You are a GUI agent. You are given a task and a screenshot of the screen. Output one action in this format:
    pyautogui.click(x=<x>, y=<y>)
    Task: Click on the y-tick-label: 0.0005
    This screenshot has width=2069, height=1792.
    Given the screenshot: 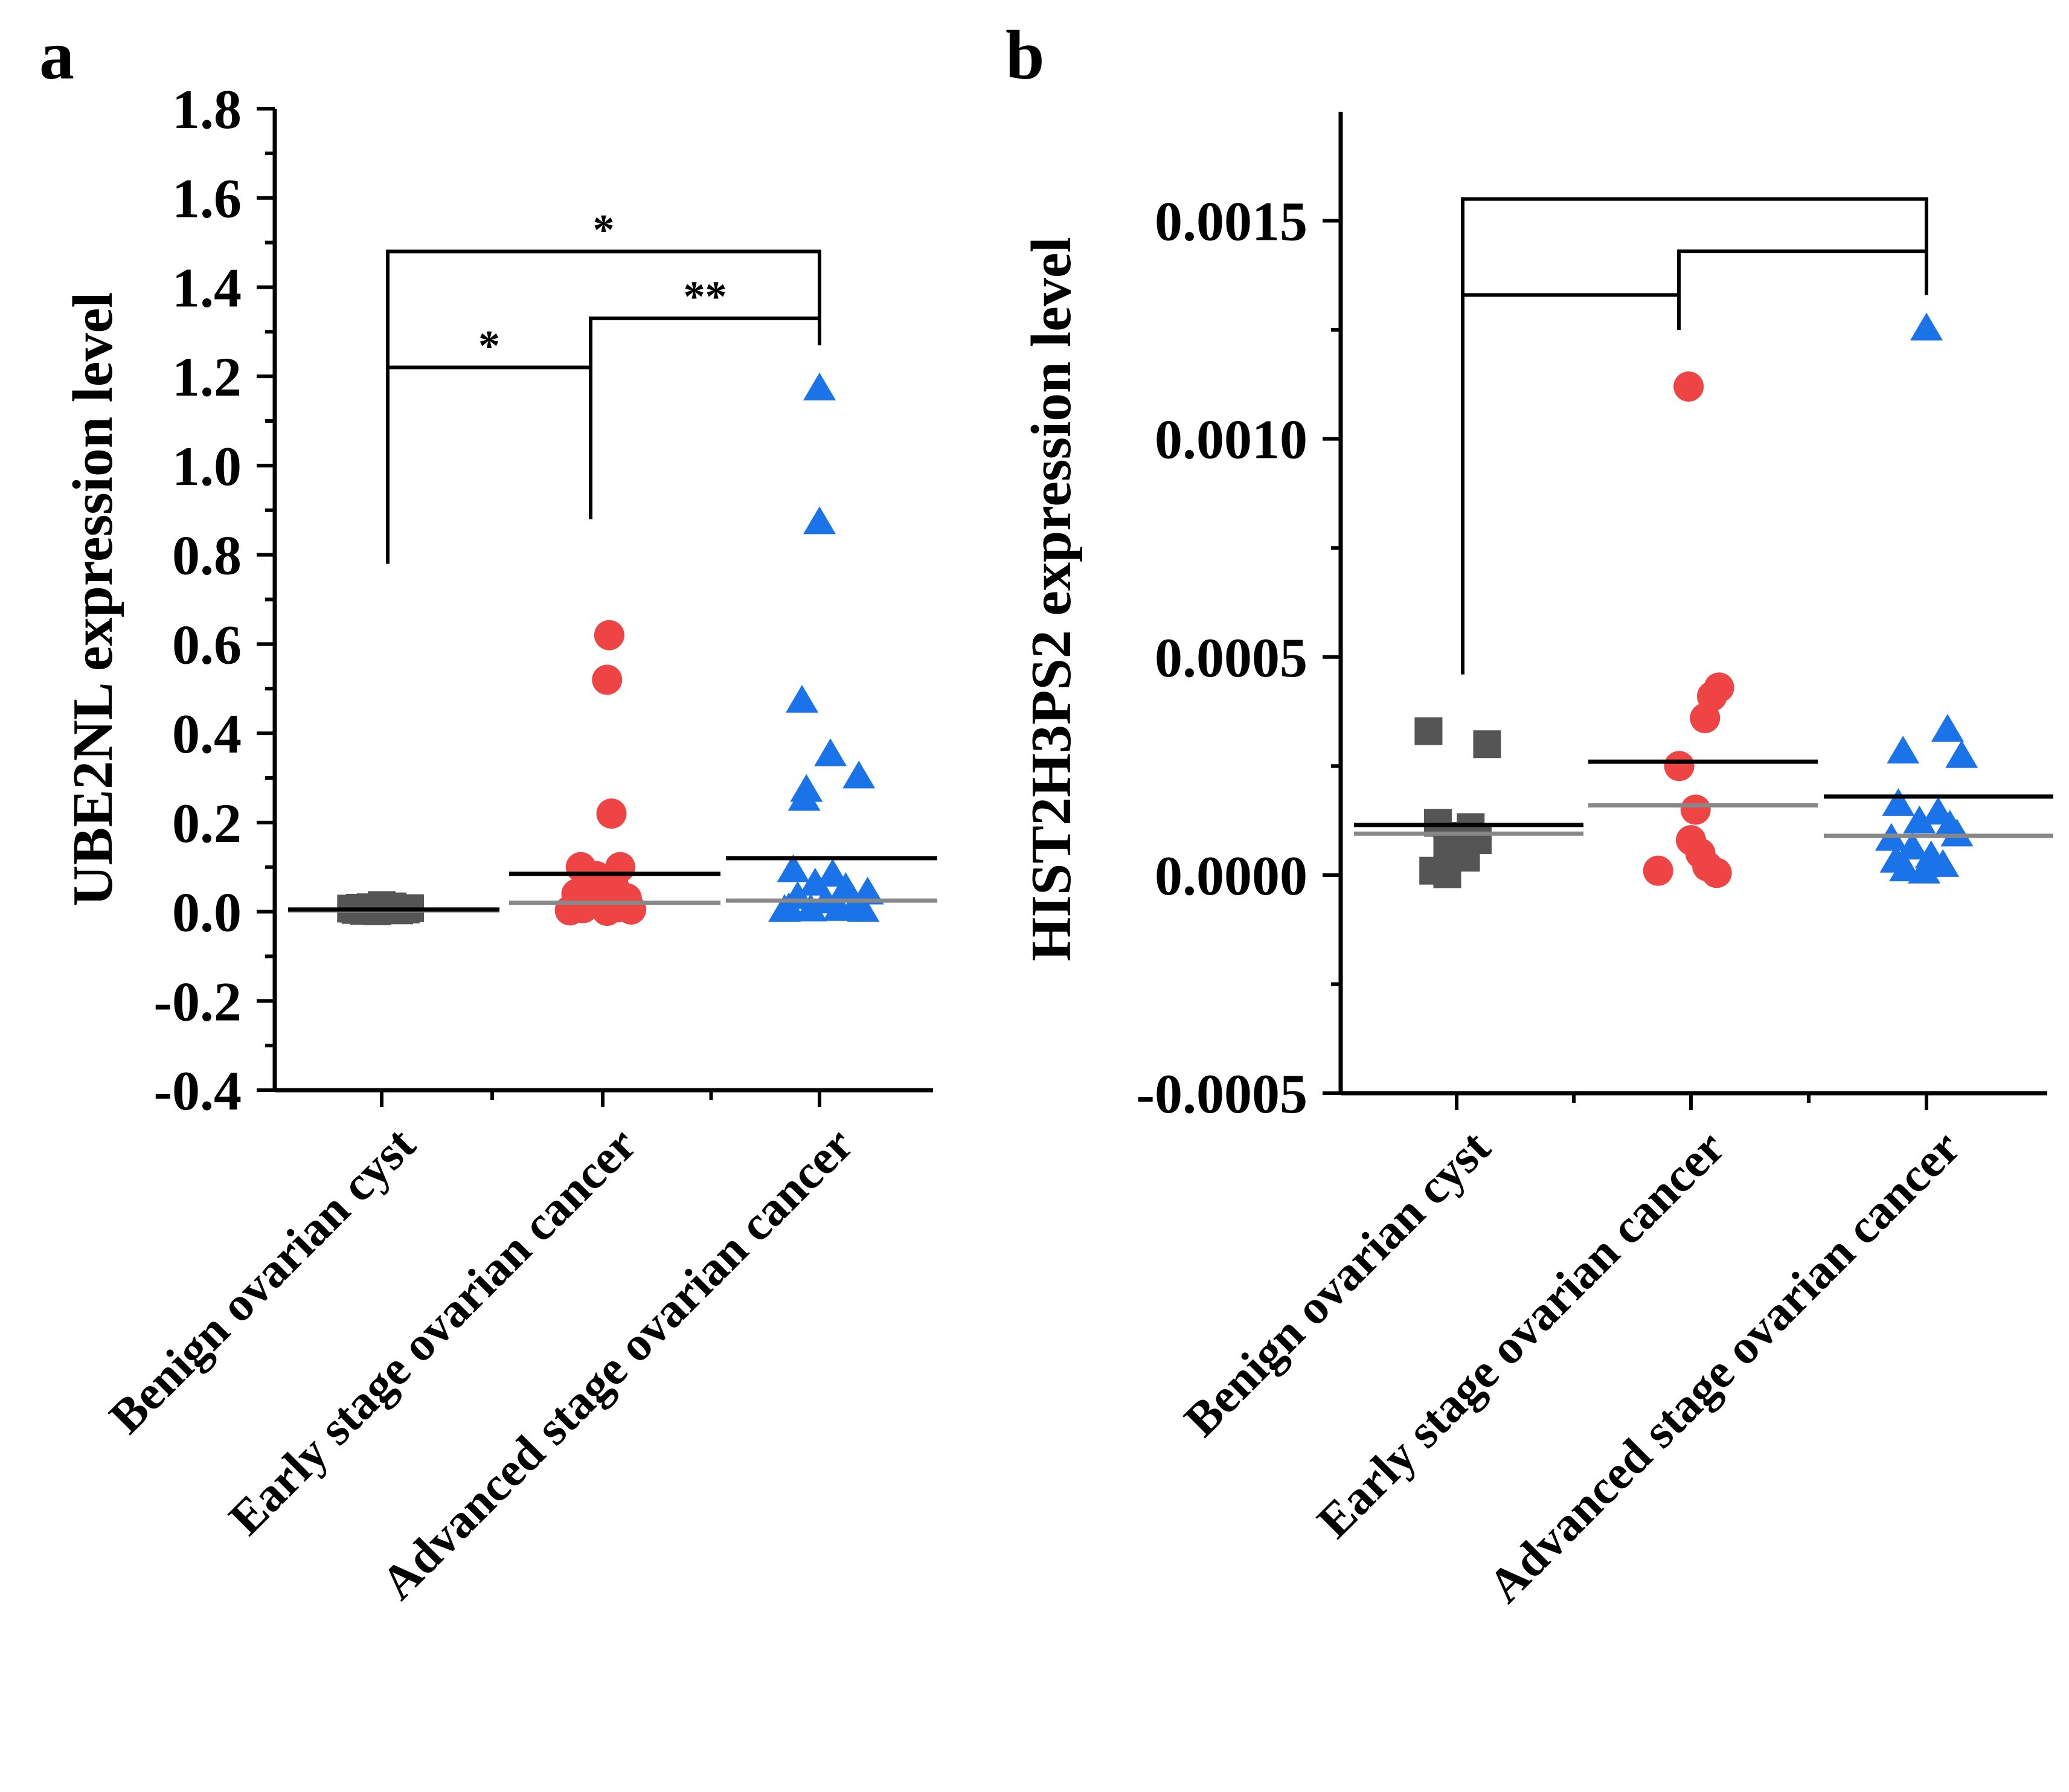 What is the action you would take?
    pyautogui.click(x=1231, y=658)
    